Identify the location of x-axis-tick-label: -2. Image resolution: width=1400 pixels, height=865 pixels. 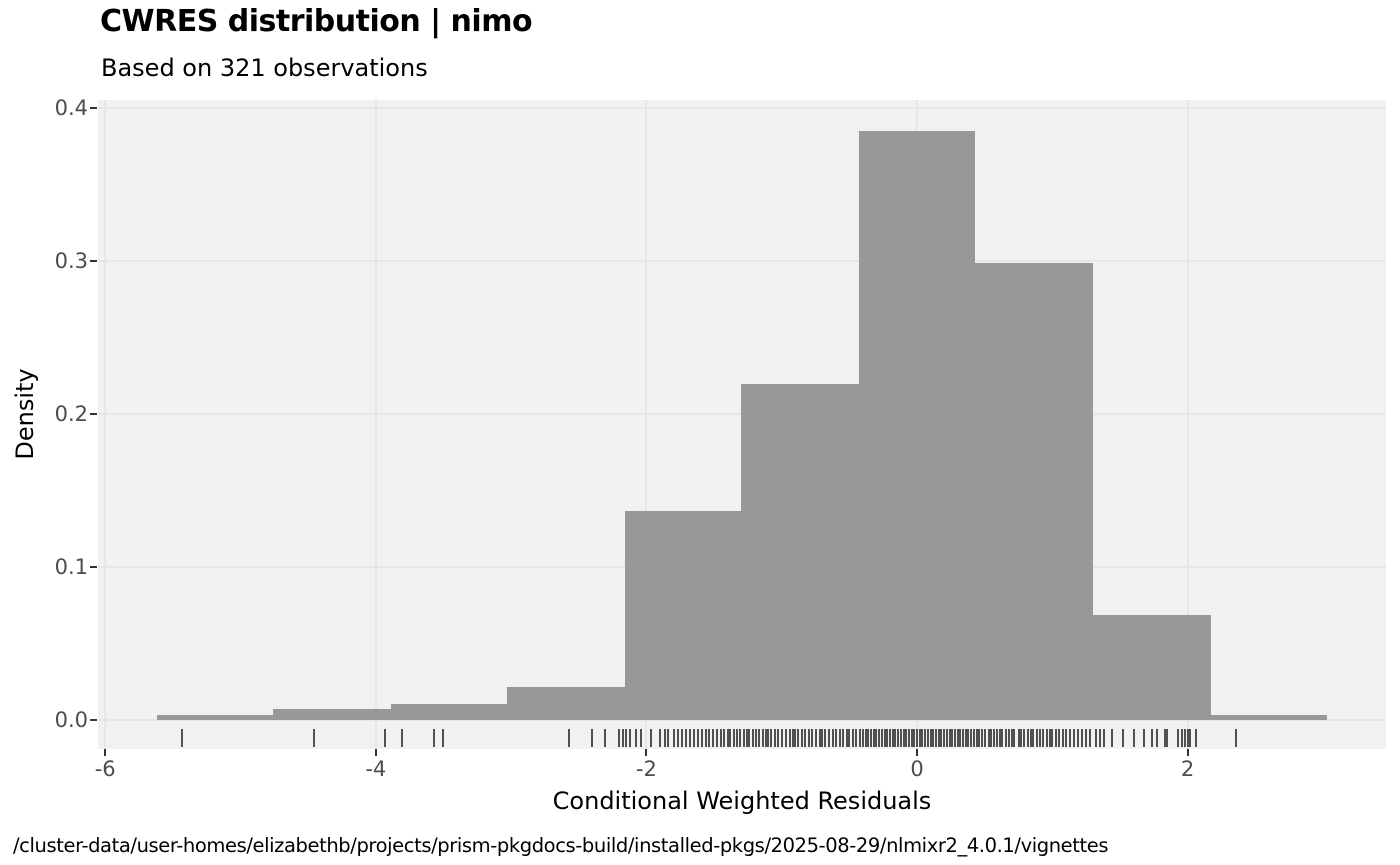
(646, 769).